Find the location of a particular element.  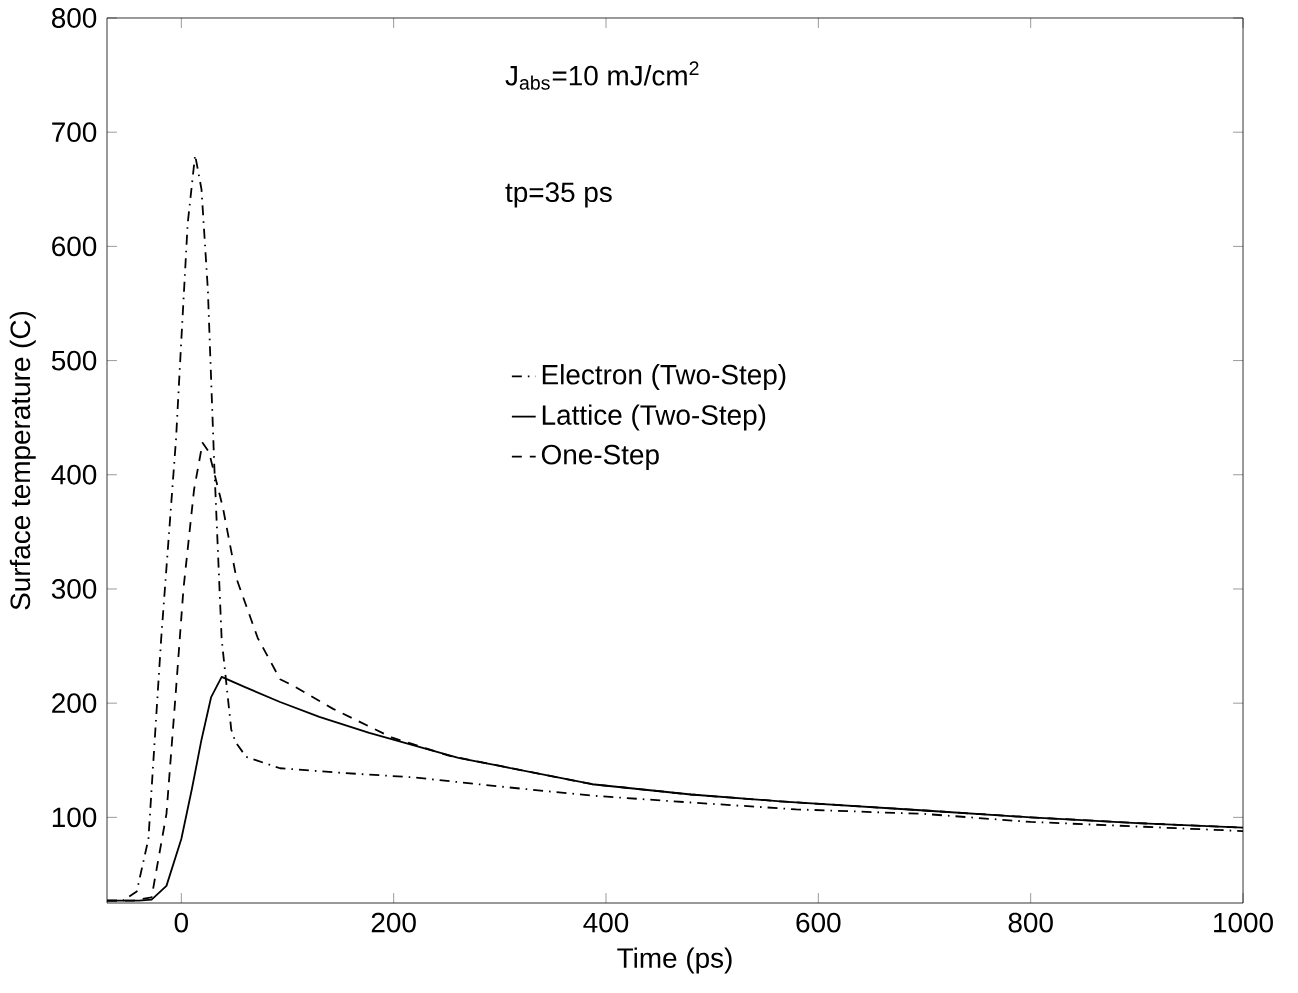

x-tick-label: 200 is located at coordinates (393, 922).